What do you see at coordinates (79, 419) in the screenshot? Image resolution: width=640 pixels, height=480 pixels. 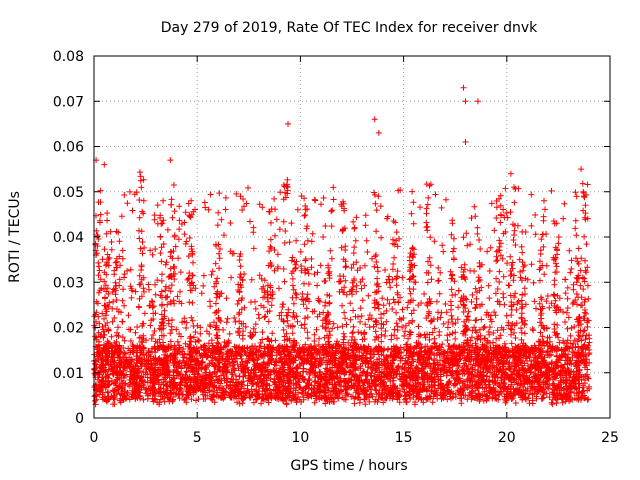 I see `y-tick-label: 0` at bounding box center [79, 419].